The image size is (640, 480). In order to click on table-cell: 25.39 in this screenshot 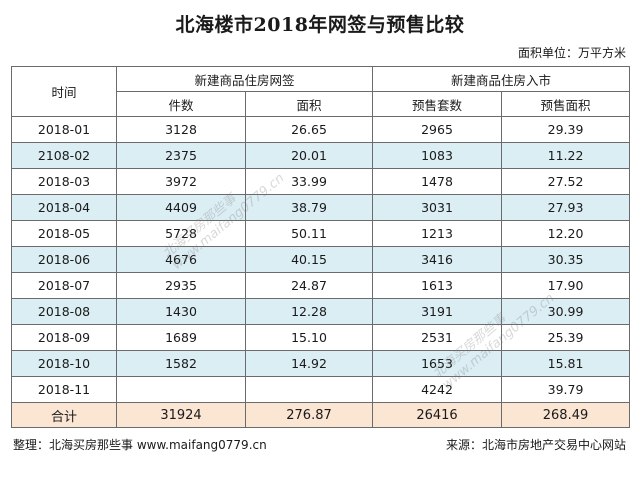, I will do `click(566, 337)`.